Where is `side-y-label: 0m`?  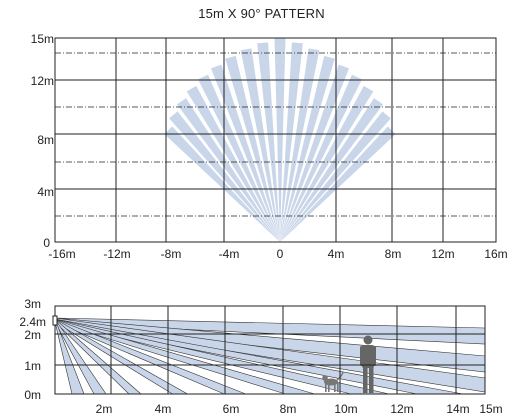 side-y-label: 0m is located at coordinates (32, 395).